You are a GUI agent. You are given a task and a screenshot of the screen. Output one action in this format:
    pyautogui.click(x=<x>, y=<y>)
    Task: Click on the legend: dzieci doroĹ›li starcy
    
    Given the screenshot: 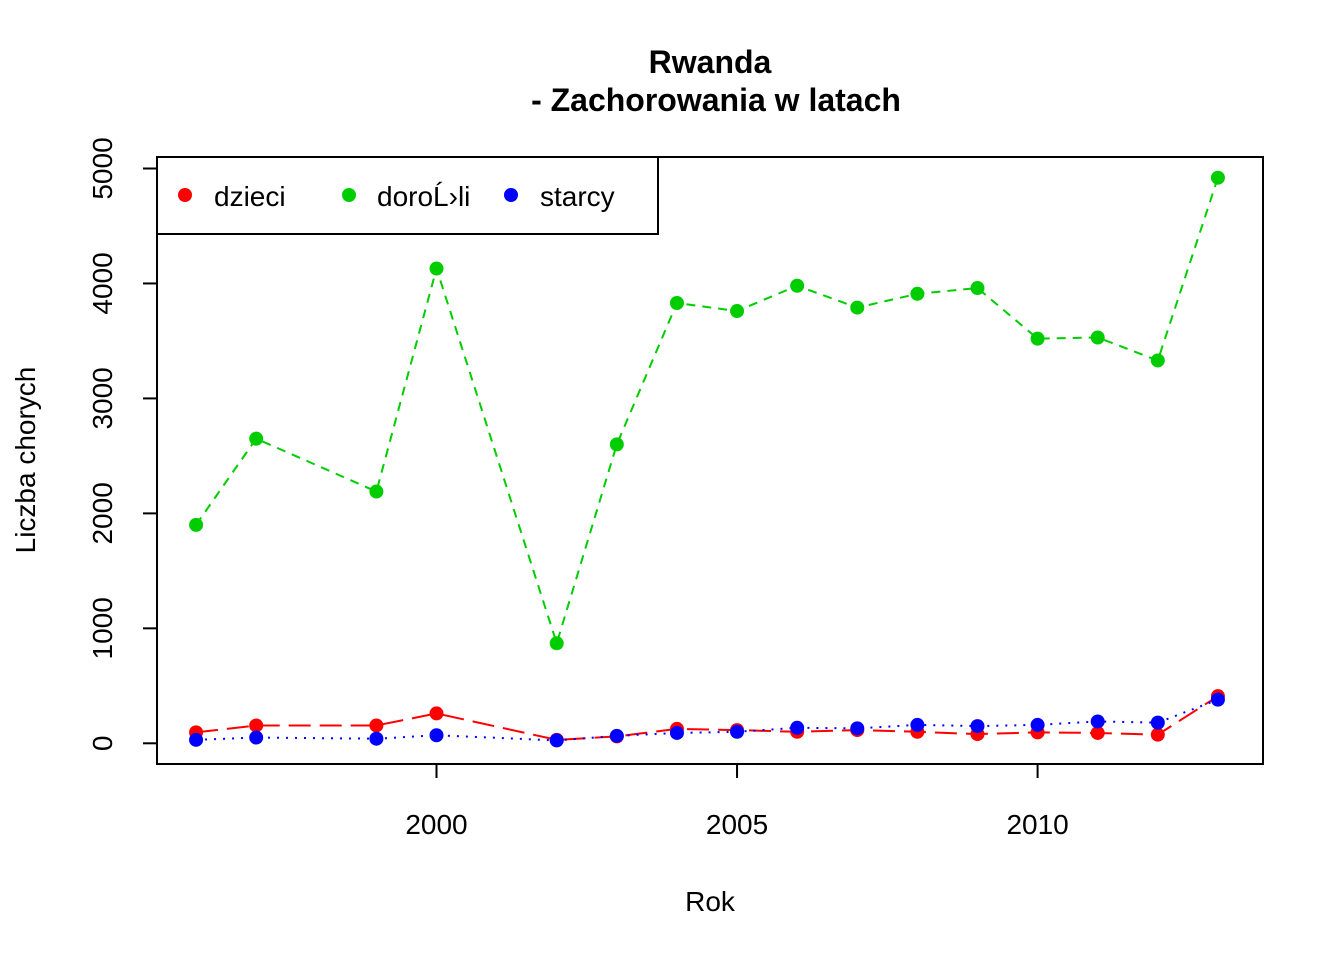 What is the action you would take?
    pyautogui.click(x=407, y=195)
    